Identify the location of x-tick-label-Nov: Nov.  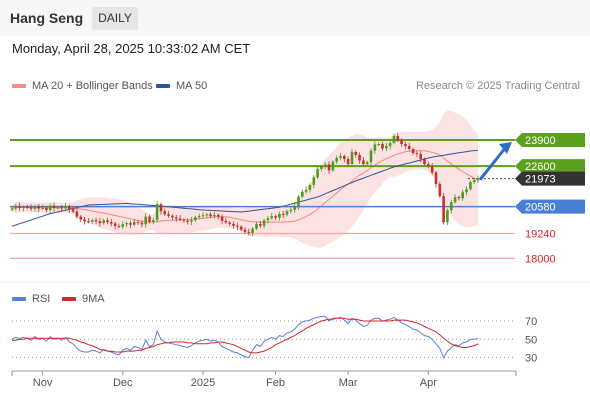
(43, 383).